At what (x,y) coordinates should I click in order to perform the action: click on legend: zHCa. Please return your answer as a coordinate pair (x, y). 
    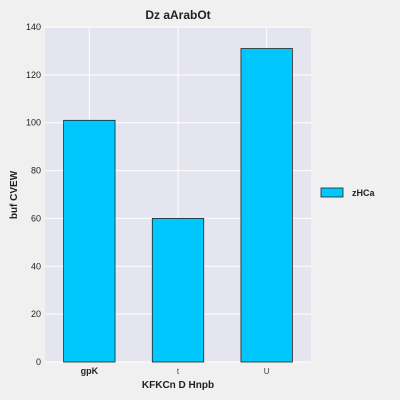
    Looking at the image, I should click on (347, 192).